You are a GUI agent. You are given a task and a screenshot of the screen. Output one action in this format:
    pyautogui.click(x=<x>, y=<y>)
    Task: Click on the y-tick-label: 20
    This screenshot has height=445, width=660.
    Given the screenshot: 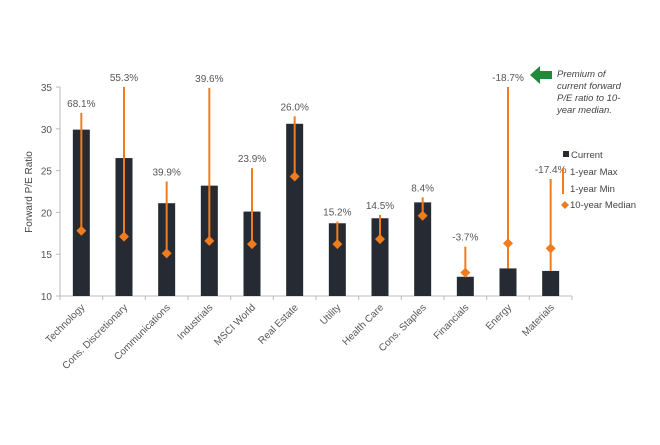 What is the action you would take?
    pyautogui.click(x=47, y=213)
    